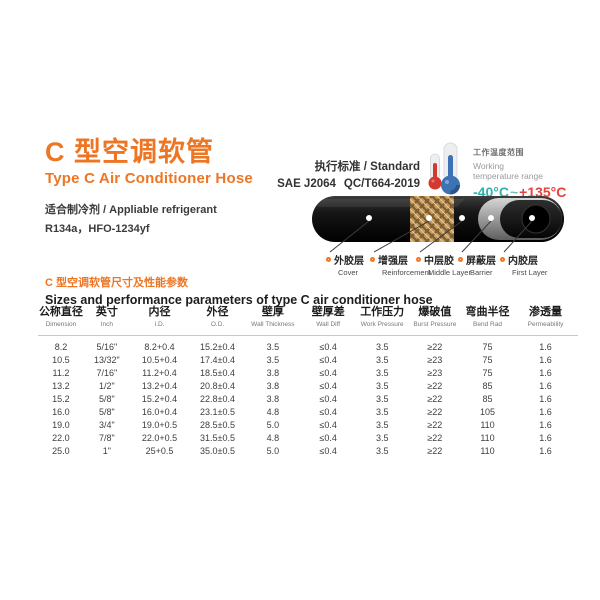  I want to click on table-cell: 15.2, so click(61, 398).